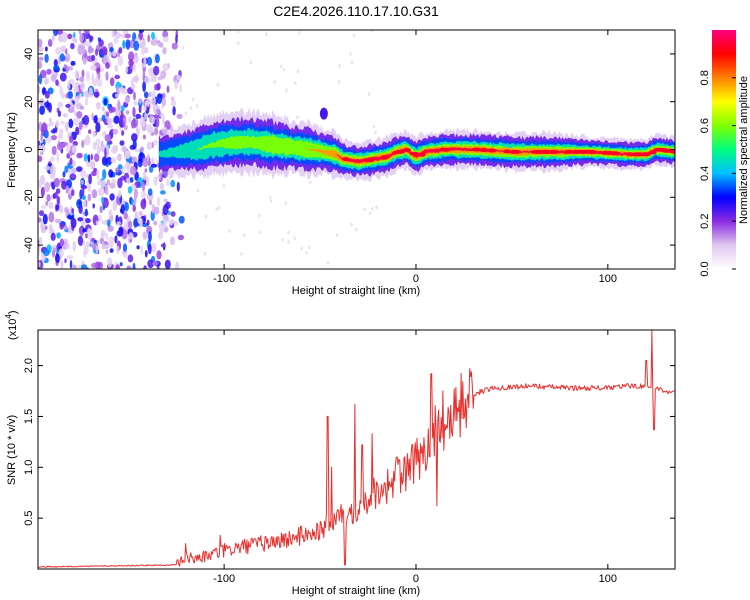  I want to click on x-tick-label: -100, so click(224, 279).